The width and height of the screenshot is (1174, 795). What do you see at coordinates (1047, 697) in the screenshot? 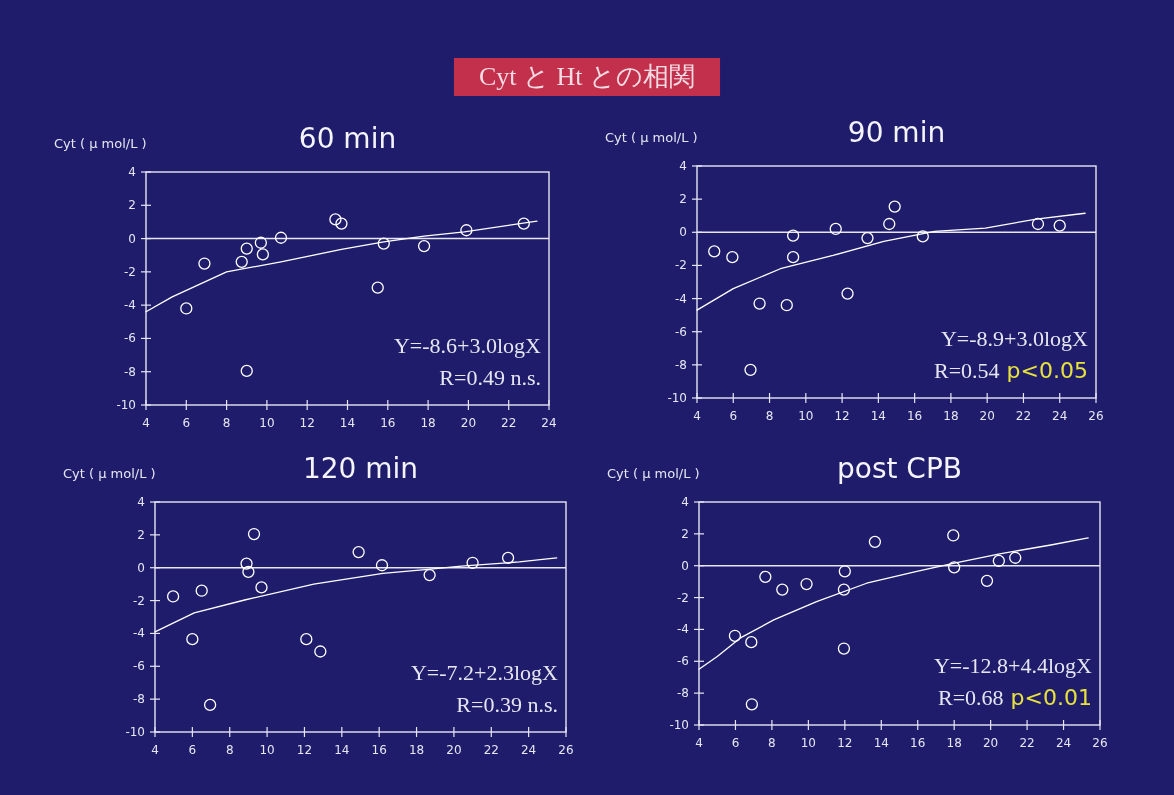
I see `annotation: p<0.01` at bounding box center [1047, 697].